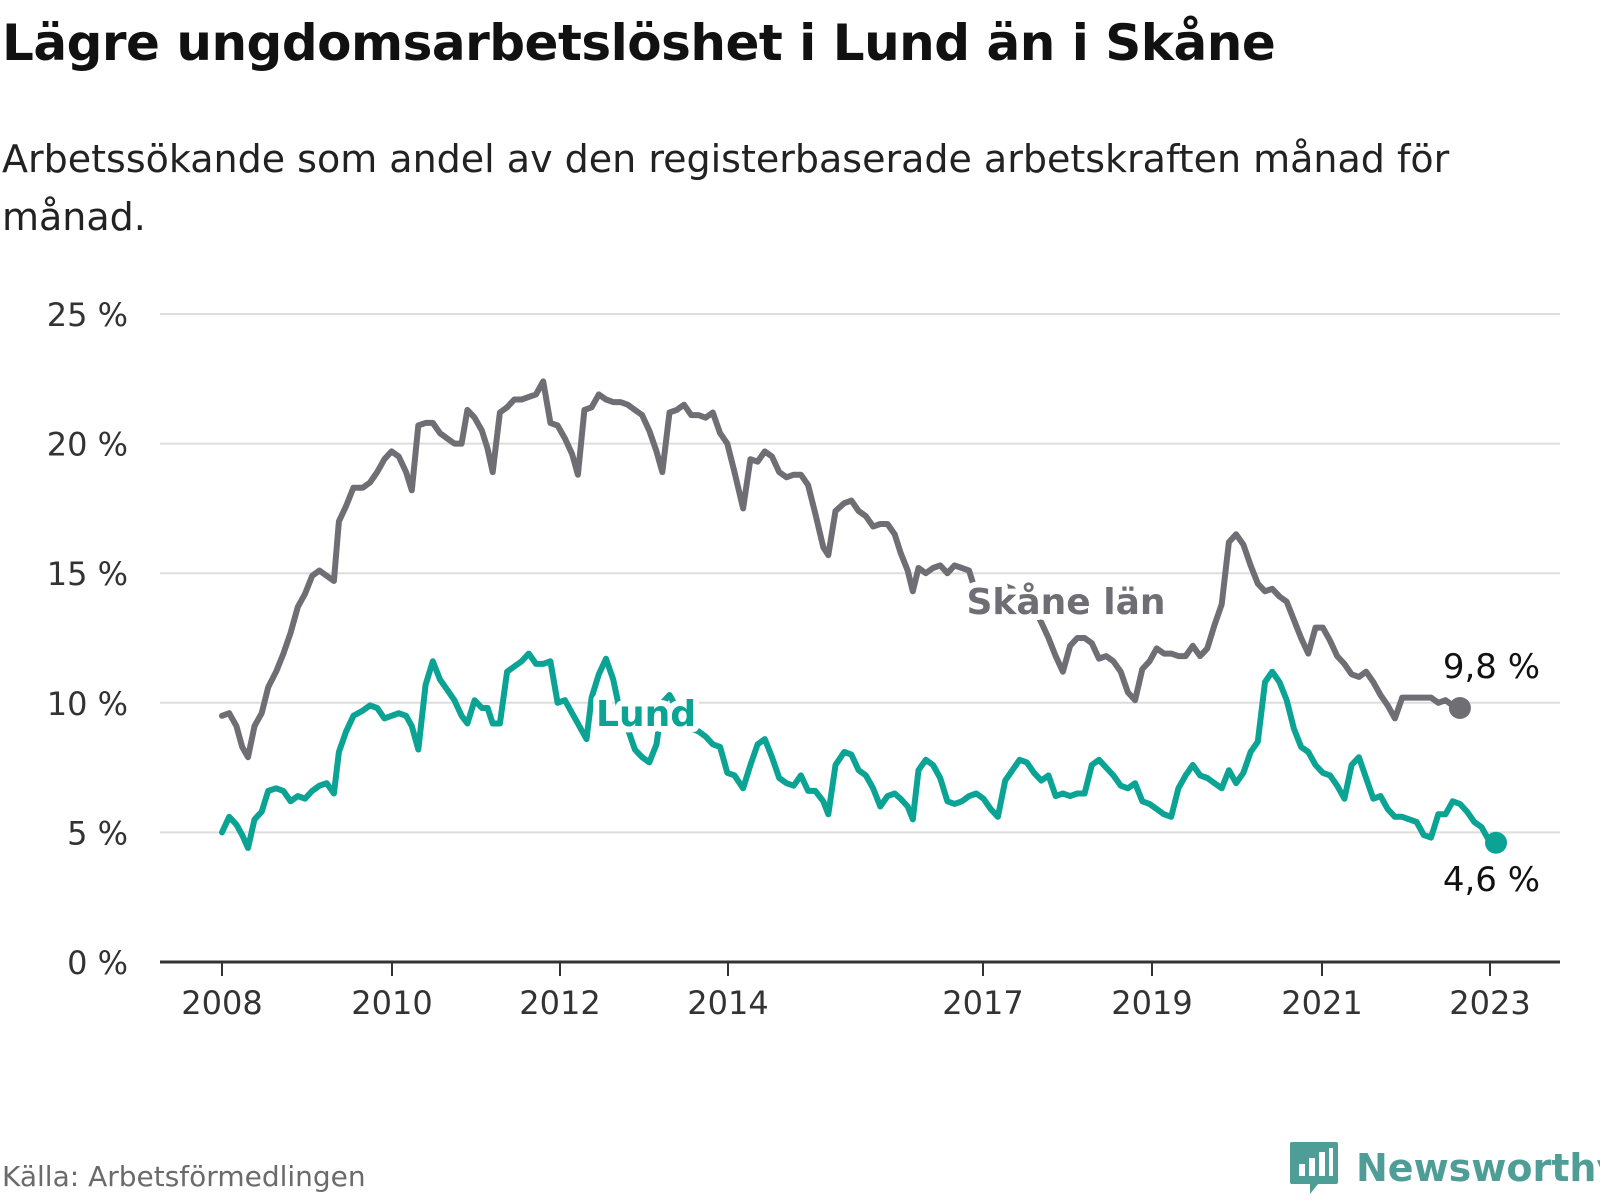  Describe the element at coordinates (1489, 1003) in the screenshot. I see `x-tick-label: 2023` at that location.